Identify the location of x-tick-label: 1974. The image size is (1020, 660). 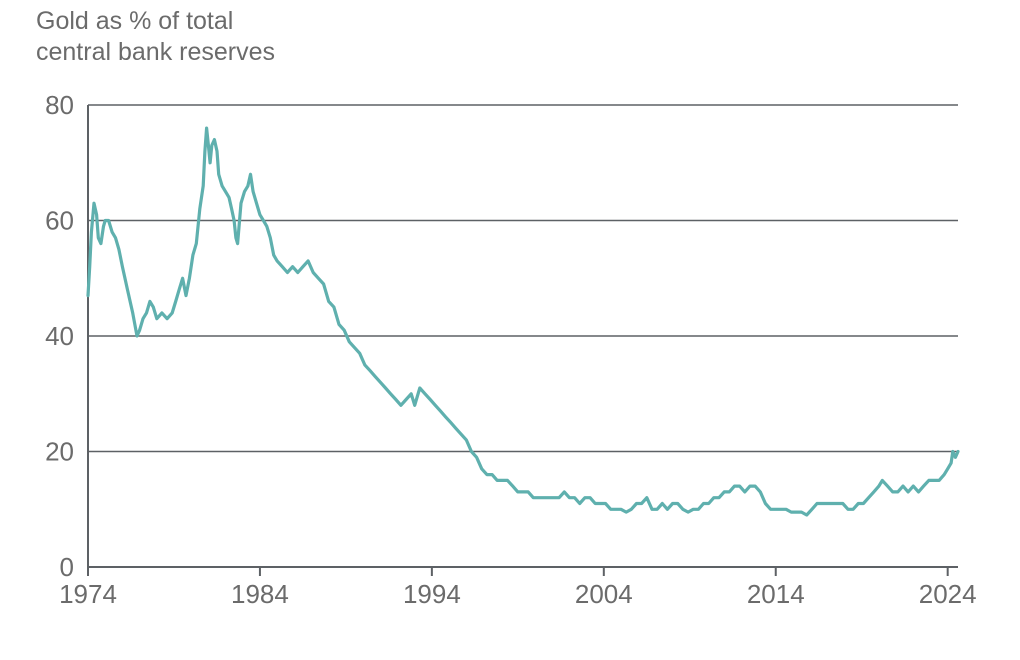
(88, 594).